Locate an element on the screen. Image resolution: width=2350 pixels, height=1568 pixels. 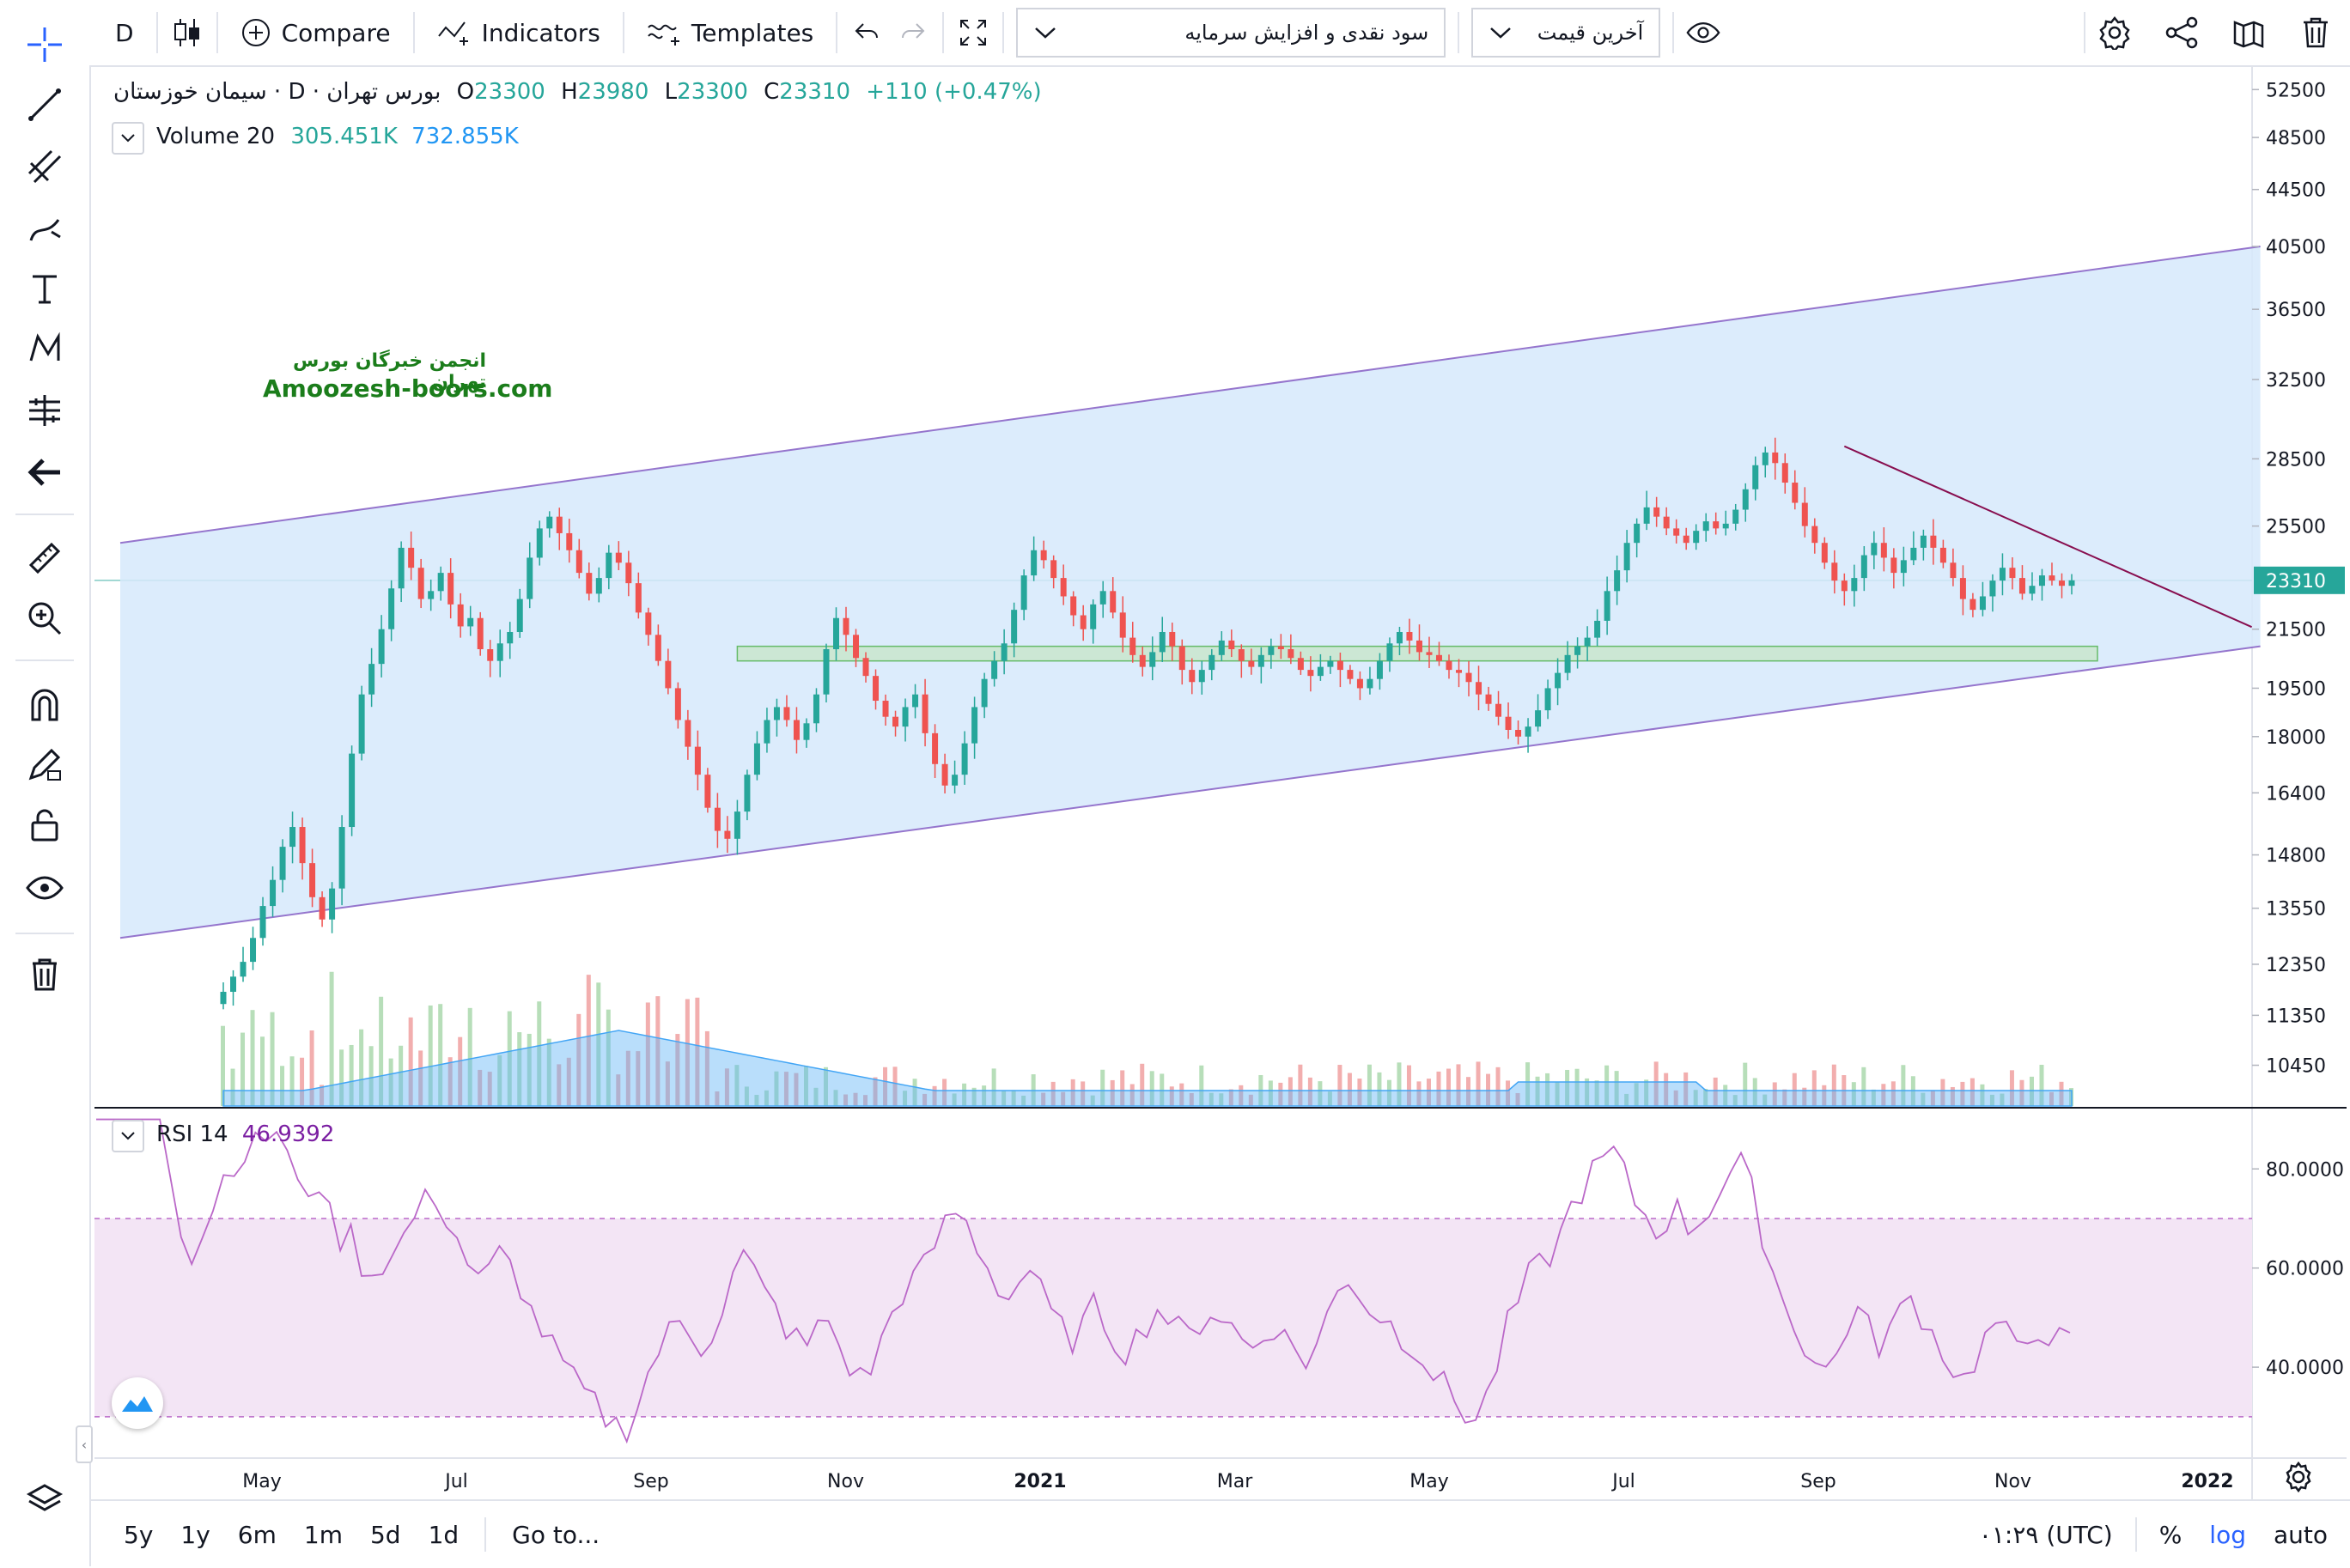
prediction-icon is located at coordinates (44, 410).